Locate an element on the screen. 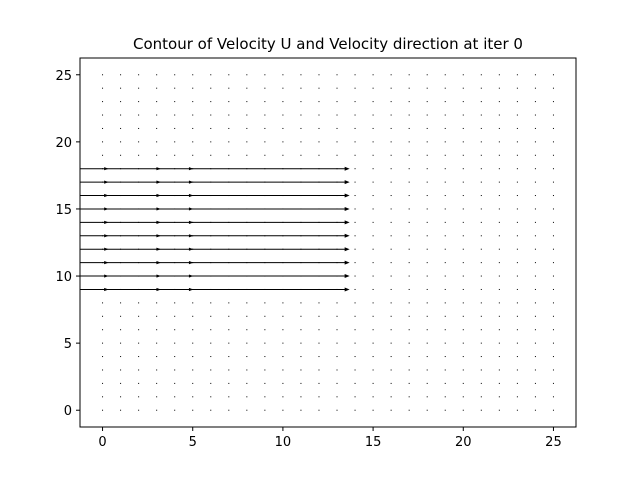 This screenshot has width=640, height=480. velocity-arrow-head is located at coordinates (347, 249).